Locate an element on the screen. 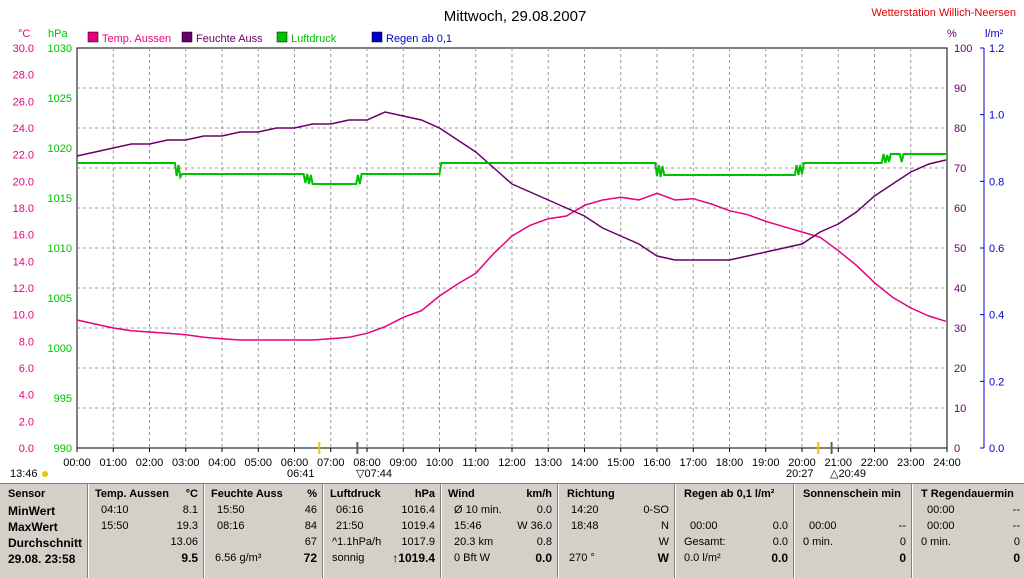 This screenshot has width=1024, height=578. x-tick-label: 16:00 is located at coordinates (657, 463).